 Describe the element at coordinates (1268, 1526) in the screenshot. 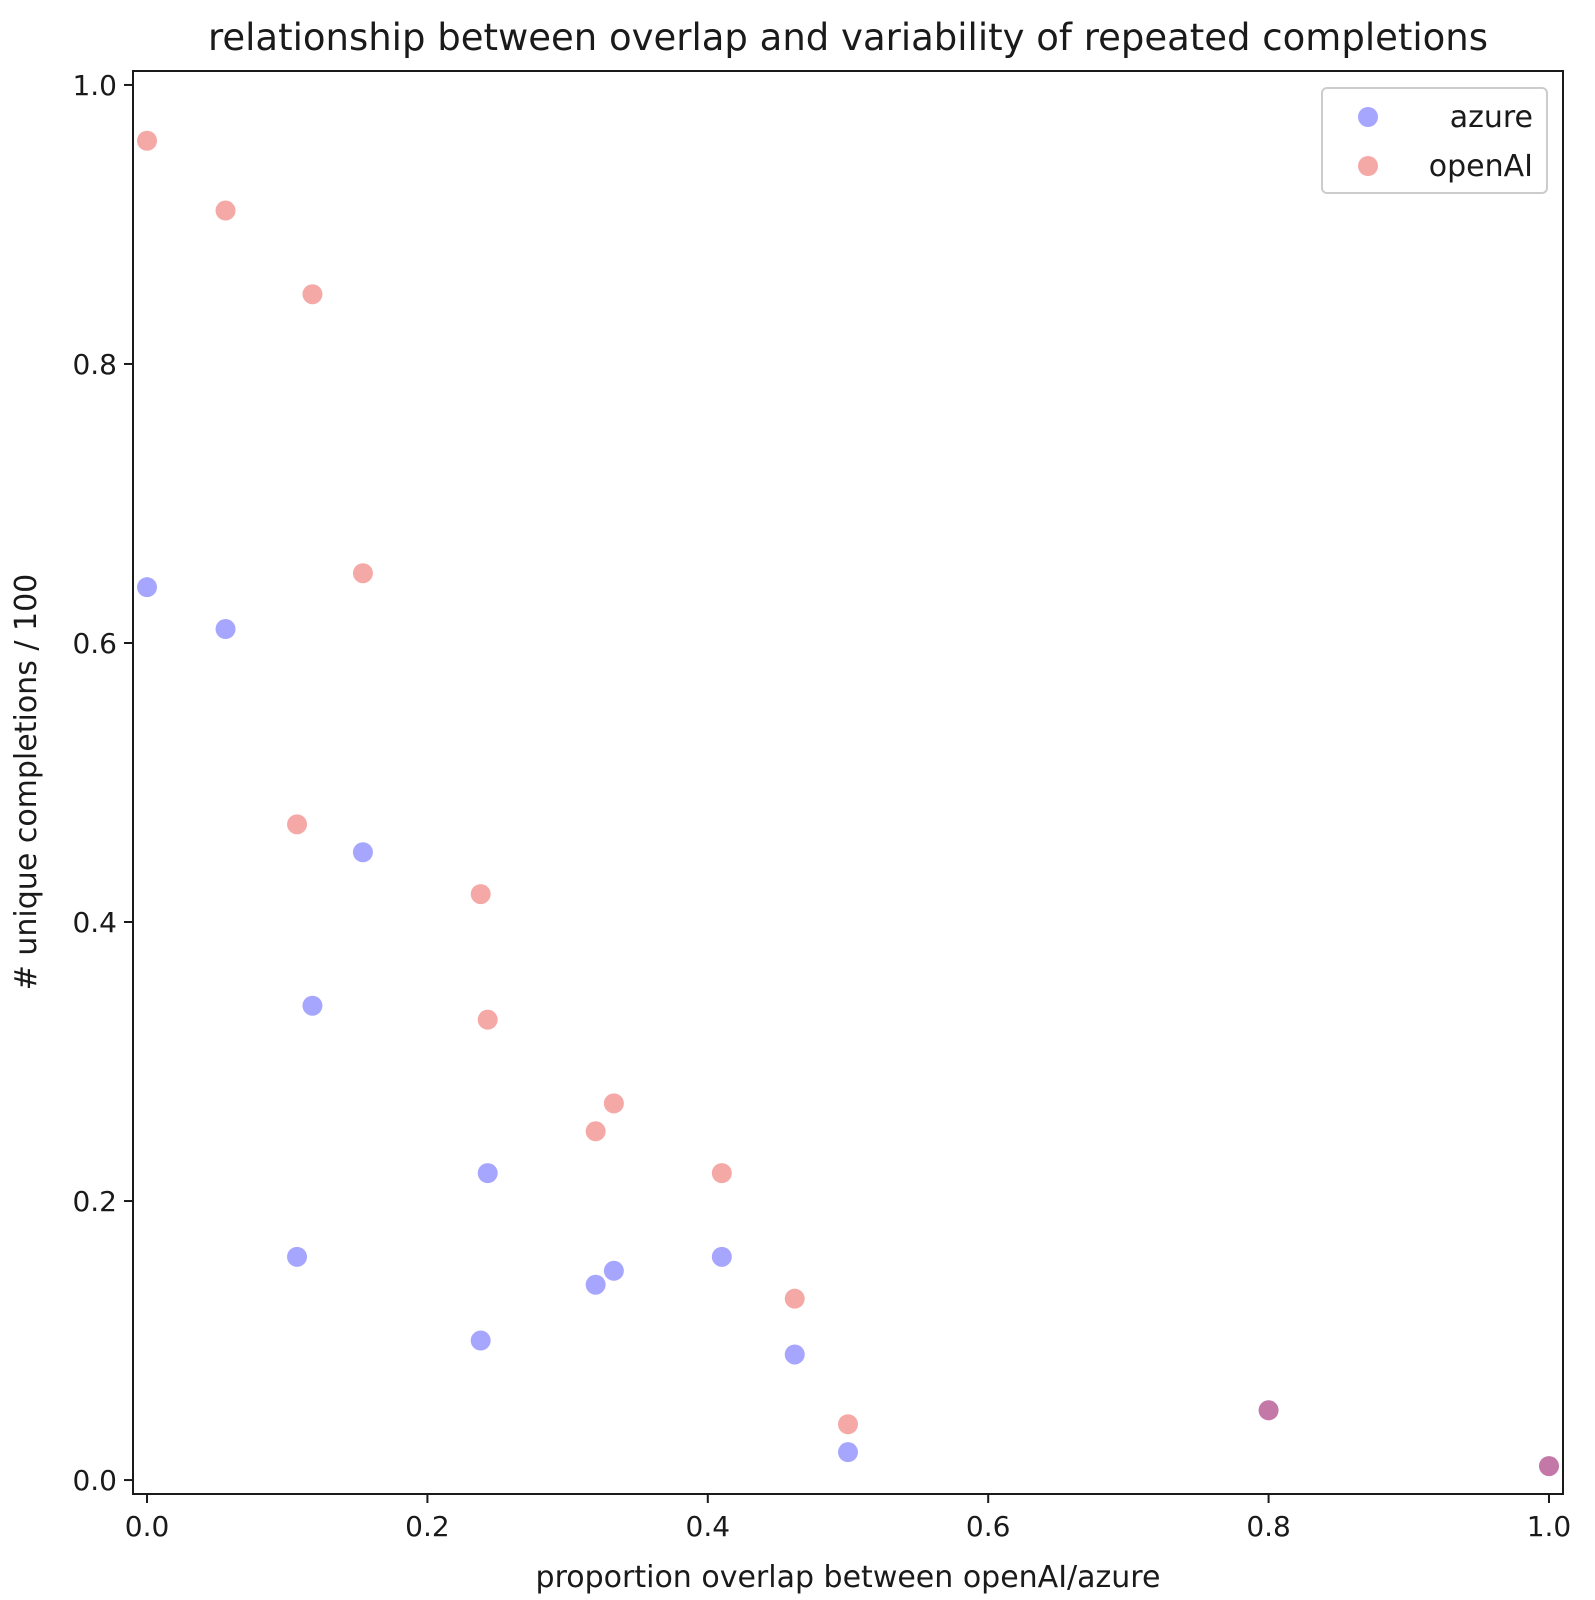

I see `x-tick-label: 0.8` at that location.